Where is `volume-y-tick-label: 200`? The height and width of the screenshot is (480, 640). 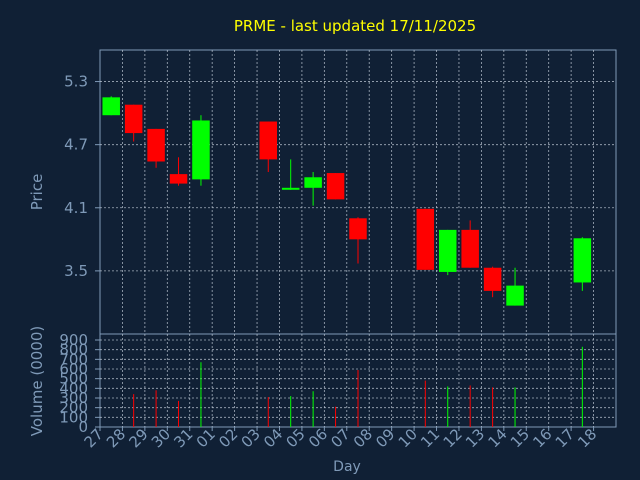
volume-y-tick-label: 200 is located at coordinates (73, 408).